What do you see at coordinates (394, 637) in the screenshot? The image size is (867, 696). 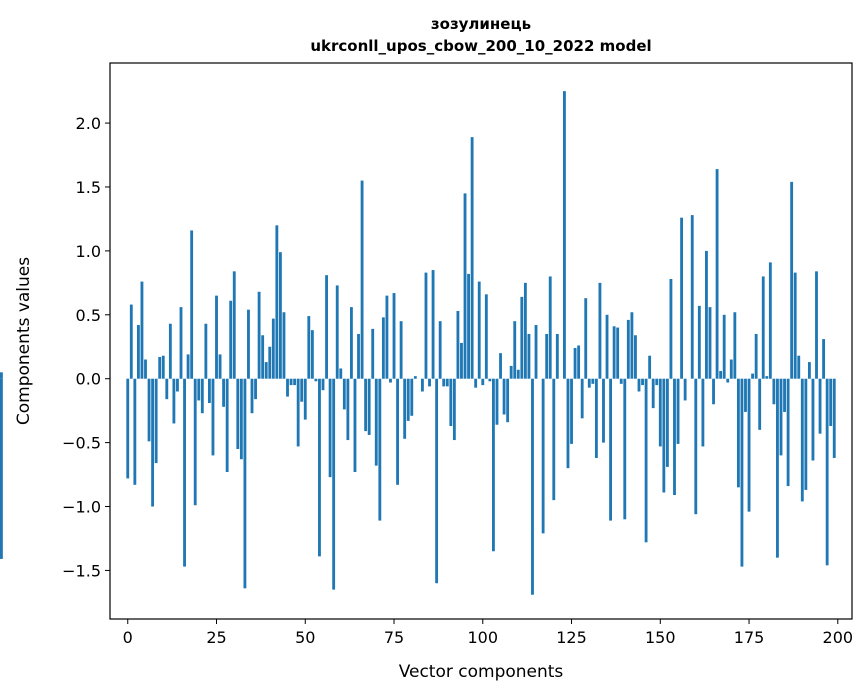 I see `x-tick-label: 75` at bounding box center [394, 637].